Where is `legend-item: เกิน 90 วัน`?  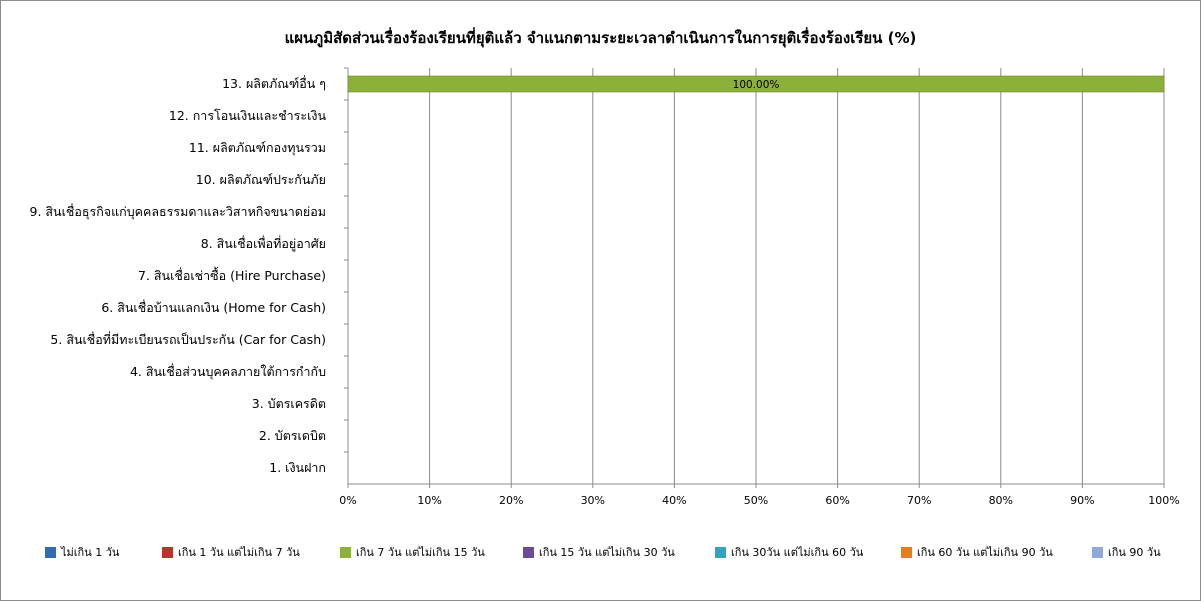 legend-item: เกิน 90 วัน is located at coordinates (1126, 552).